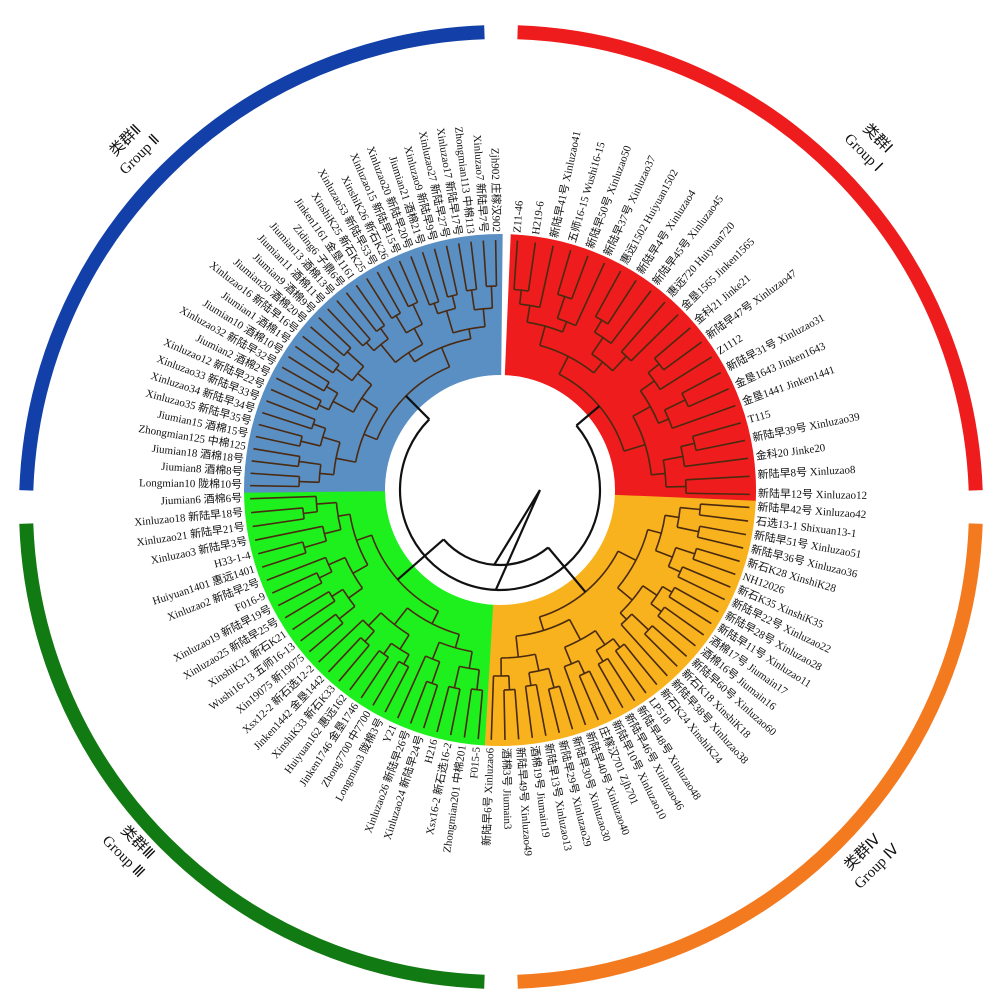  I want to click on leaf-label: T115, so click(760, 417).